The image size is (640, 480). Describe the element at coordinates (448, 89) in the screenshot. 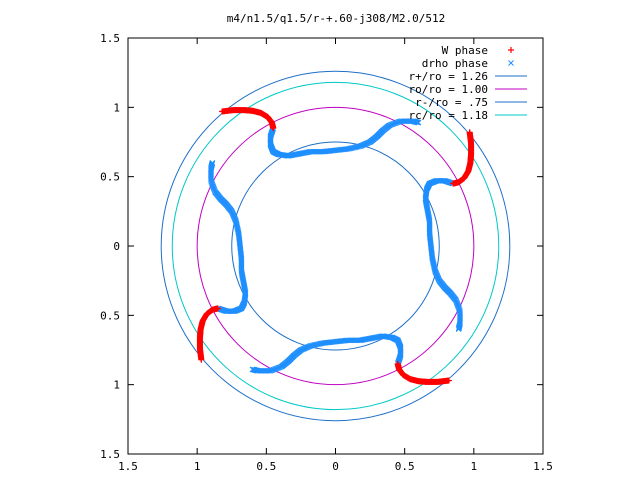

I see `legend-label: ro/ro = 1.00` at that location.